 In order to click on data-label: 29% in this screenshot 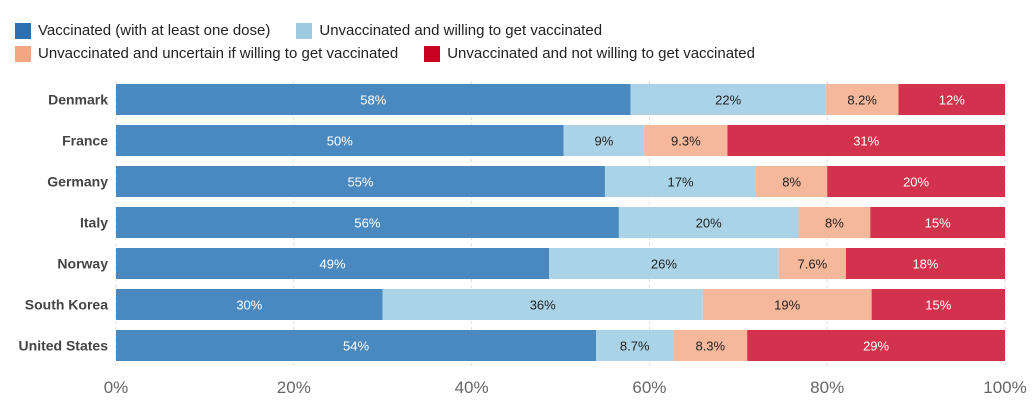, I will do `click(876, 346)`.